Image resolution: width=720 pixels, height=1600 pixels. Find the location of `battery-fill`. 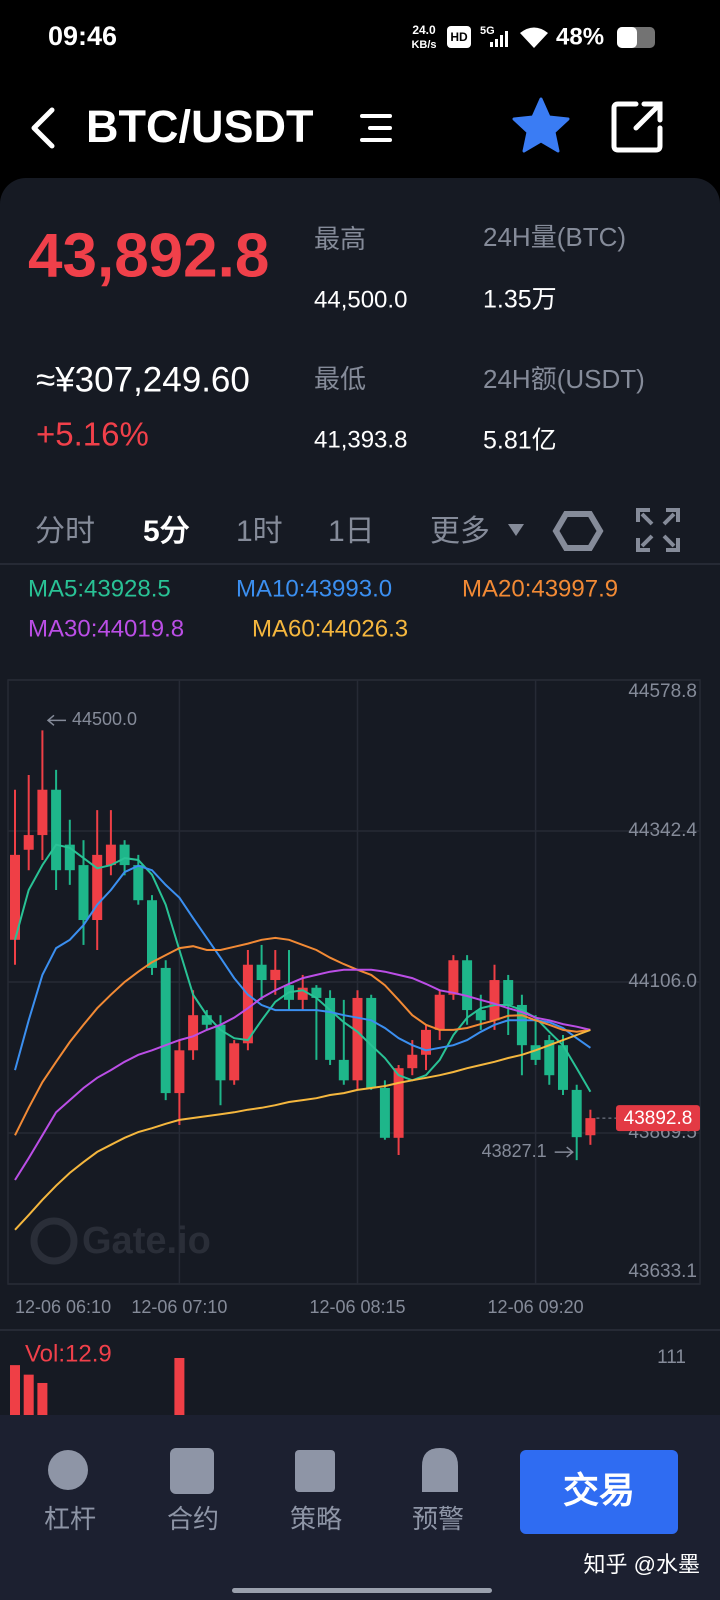

battery-fill is located at coordinates (627, 37).